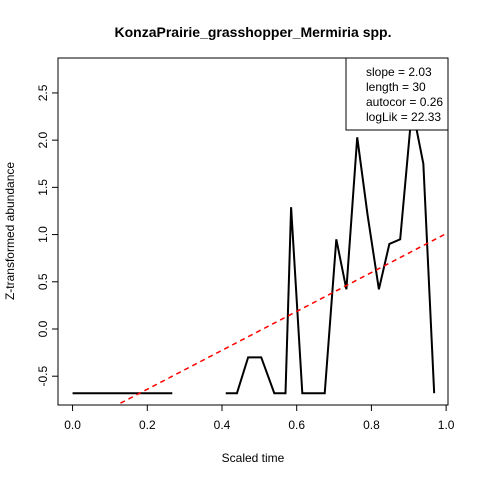 This screenshot has width=480, height=480. What do you see at coordinates (43, 376) in the screenshot?
I see `y-tick-label: -0.5` at bounding box center [43, 376].